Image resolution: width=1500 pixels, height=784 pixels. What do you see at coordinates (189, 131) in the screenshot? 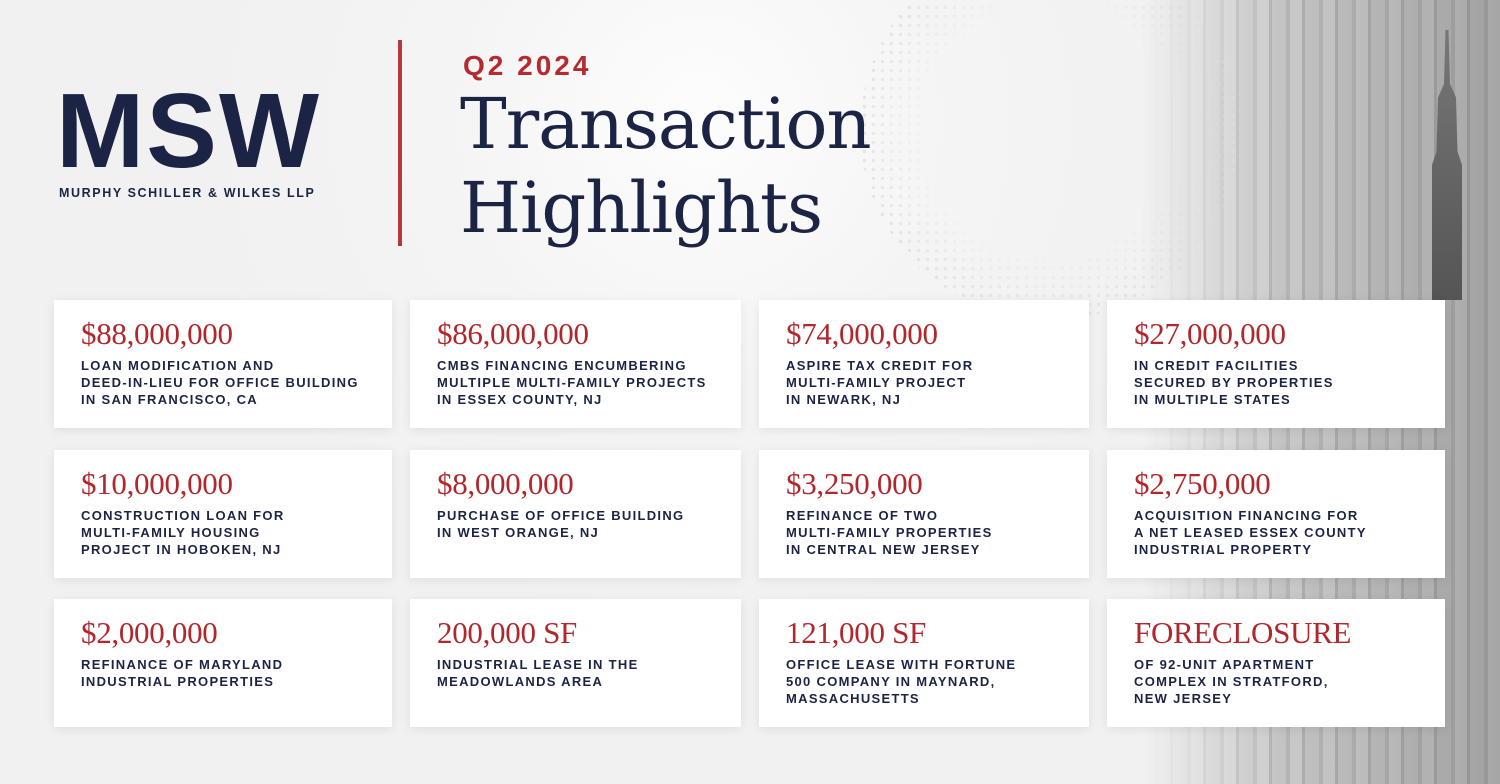
I see `logo: MSW` at bounding box center [189, 131].